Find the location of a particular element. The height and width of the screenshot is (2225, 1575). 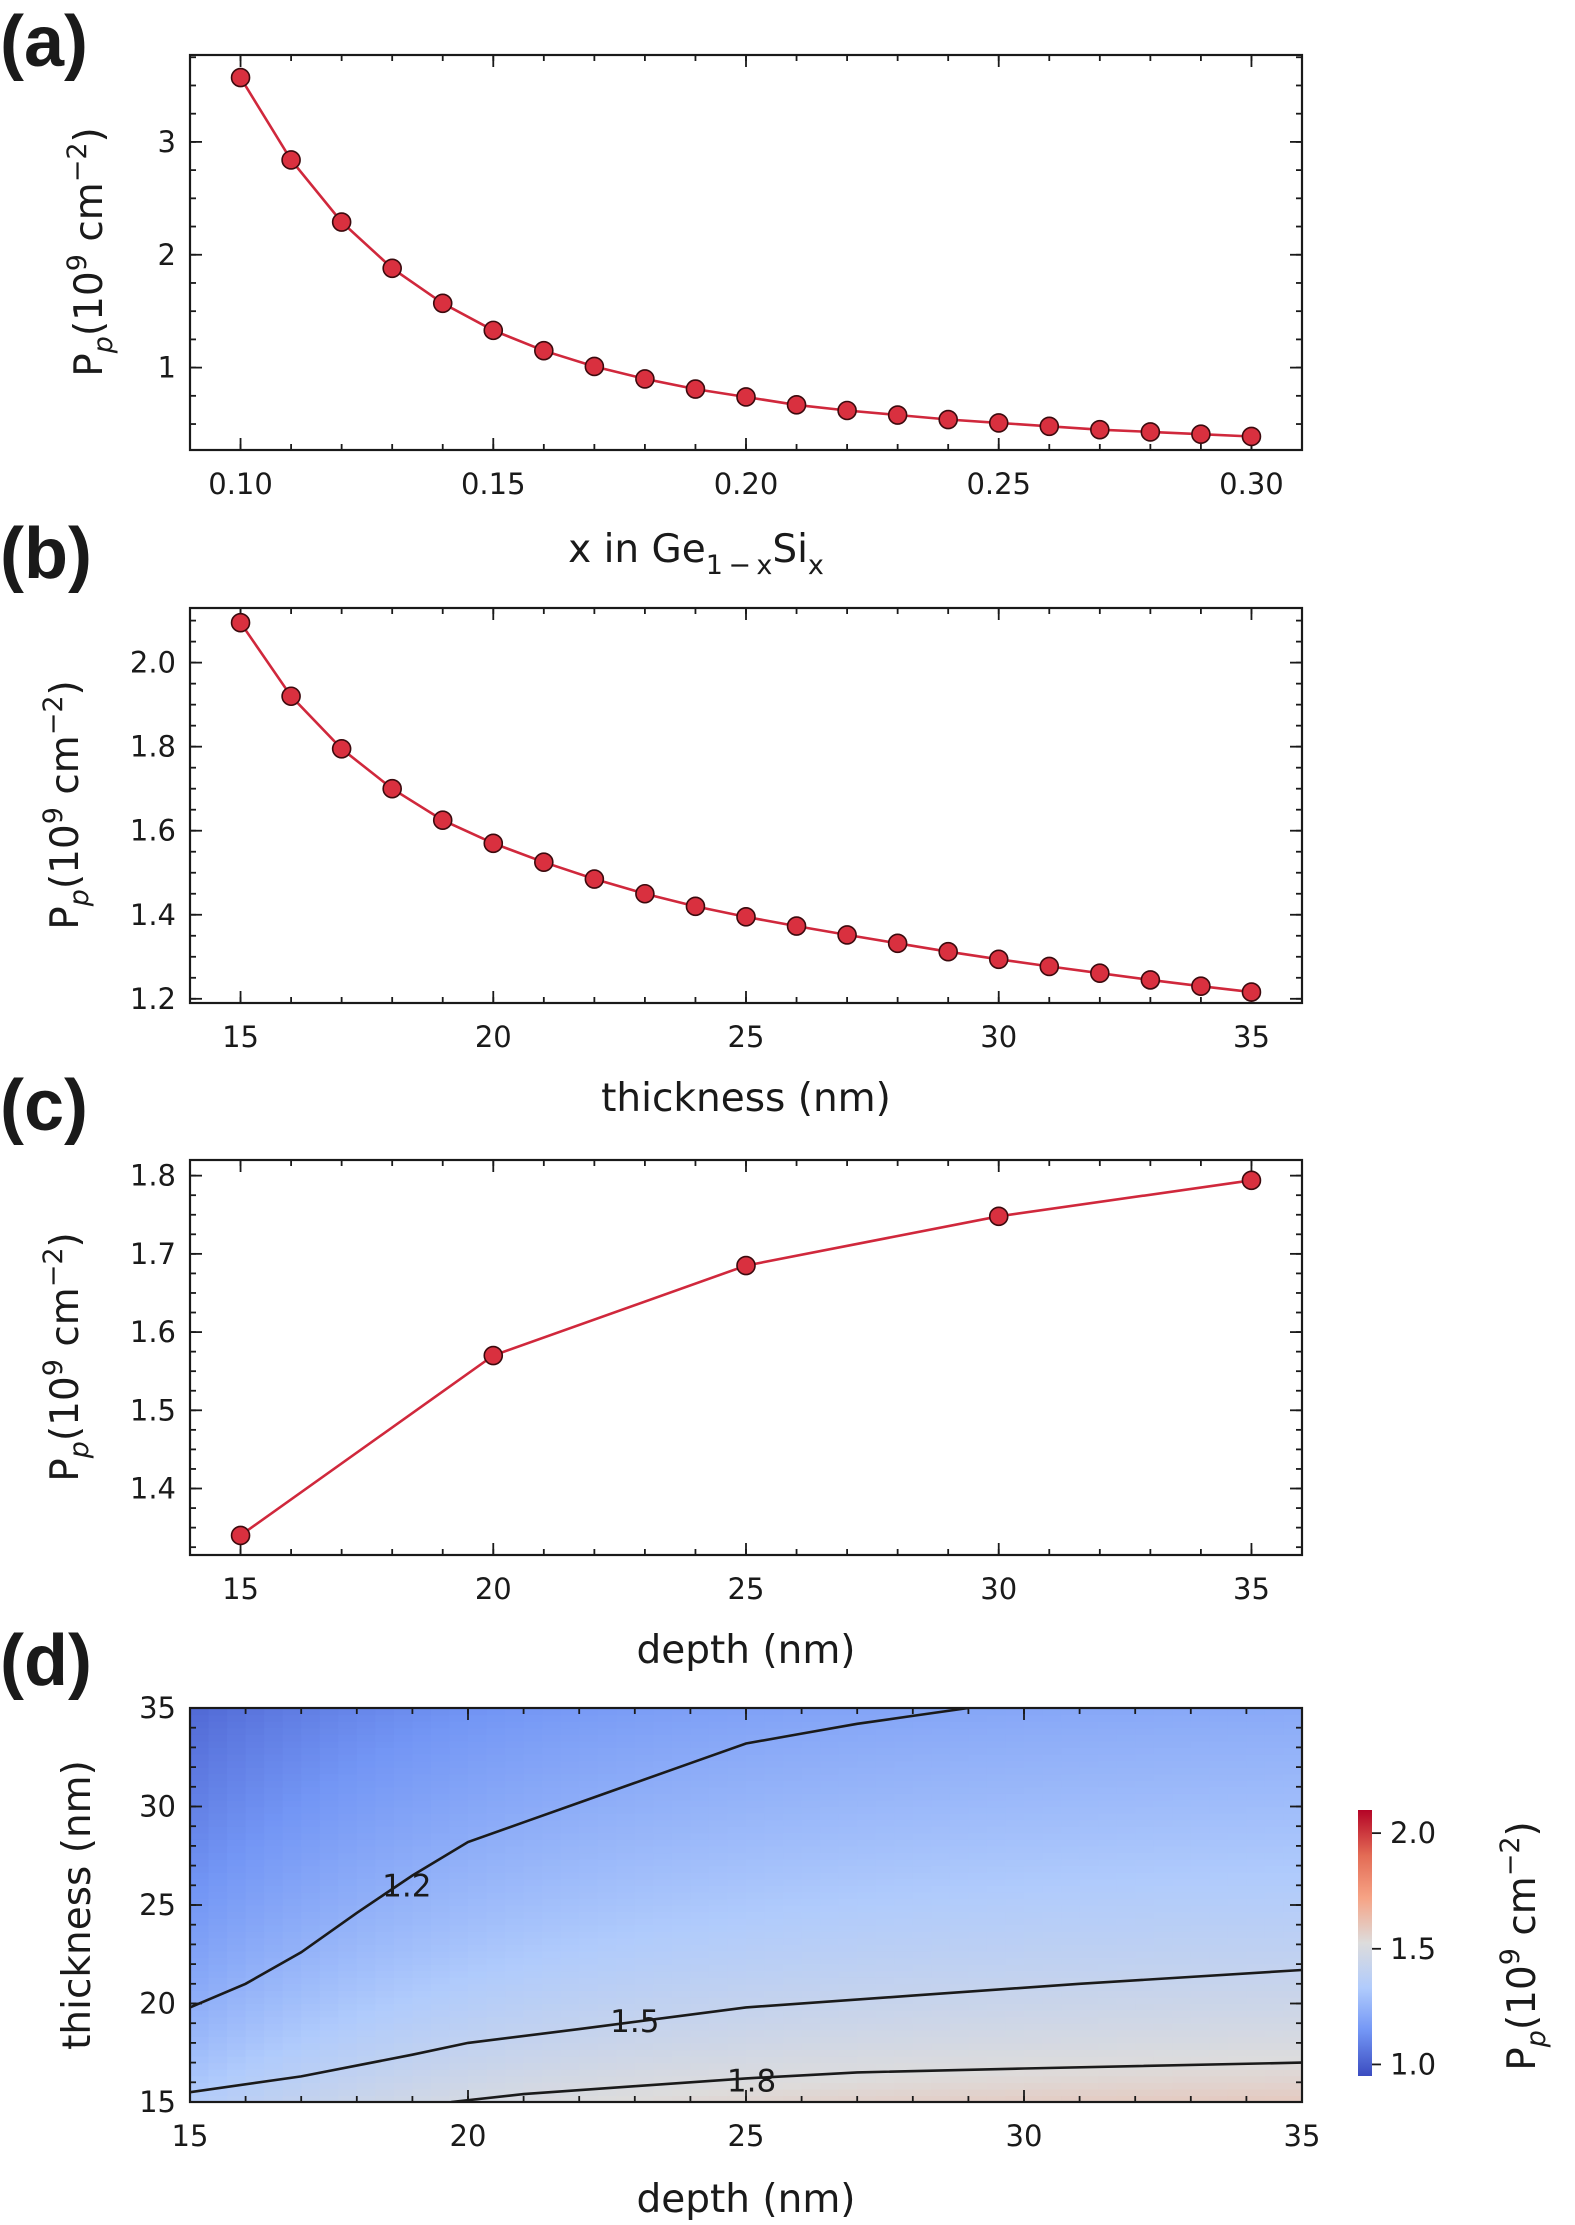

data-point is located at coordinates (291, 696).